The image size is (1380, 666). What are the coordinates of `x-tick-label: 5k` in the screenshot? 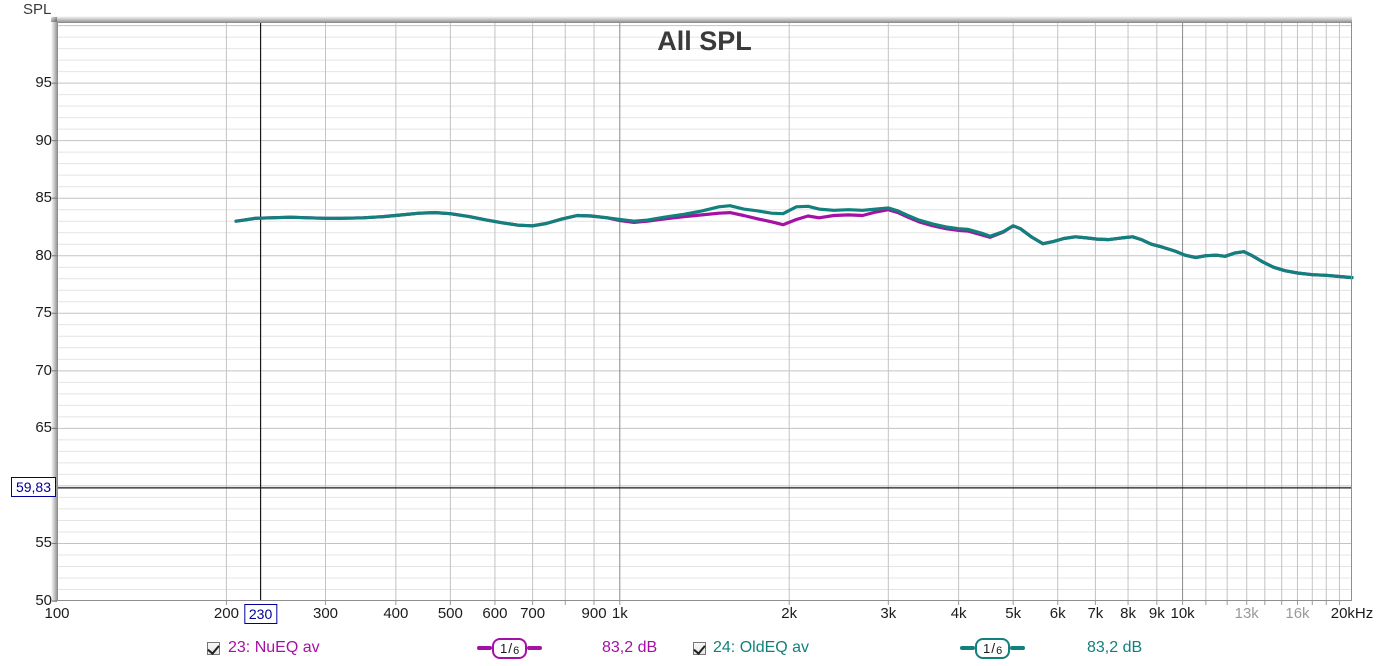 It's located at (1013, 613).